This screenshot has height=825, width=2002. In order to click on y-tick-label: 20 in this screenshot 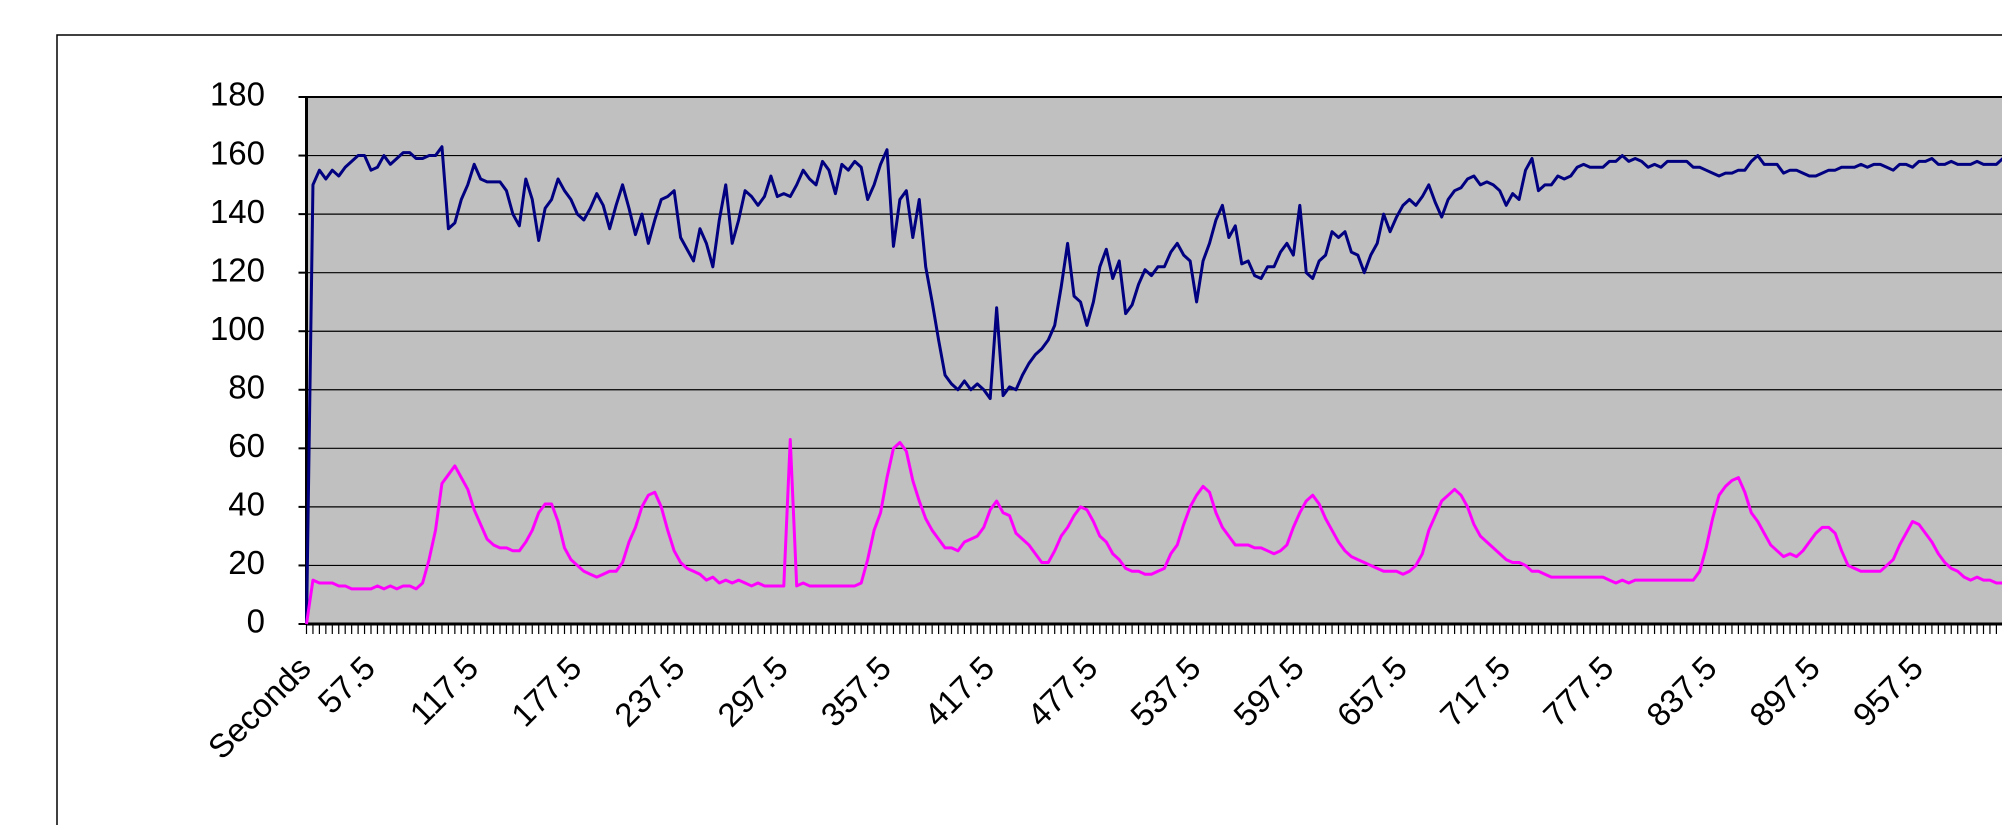, I will do `click(246, 562)`.